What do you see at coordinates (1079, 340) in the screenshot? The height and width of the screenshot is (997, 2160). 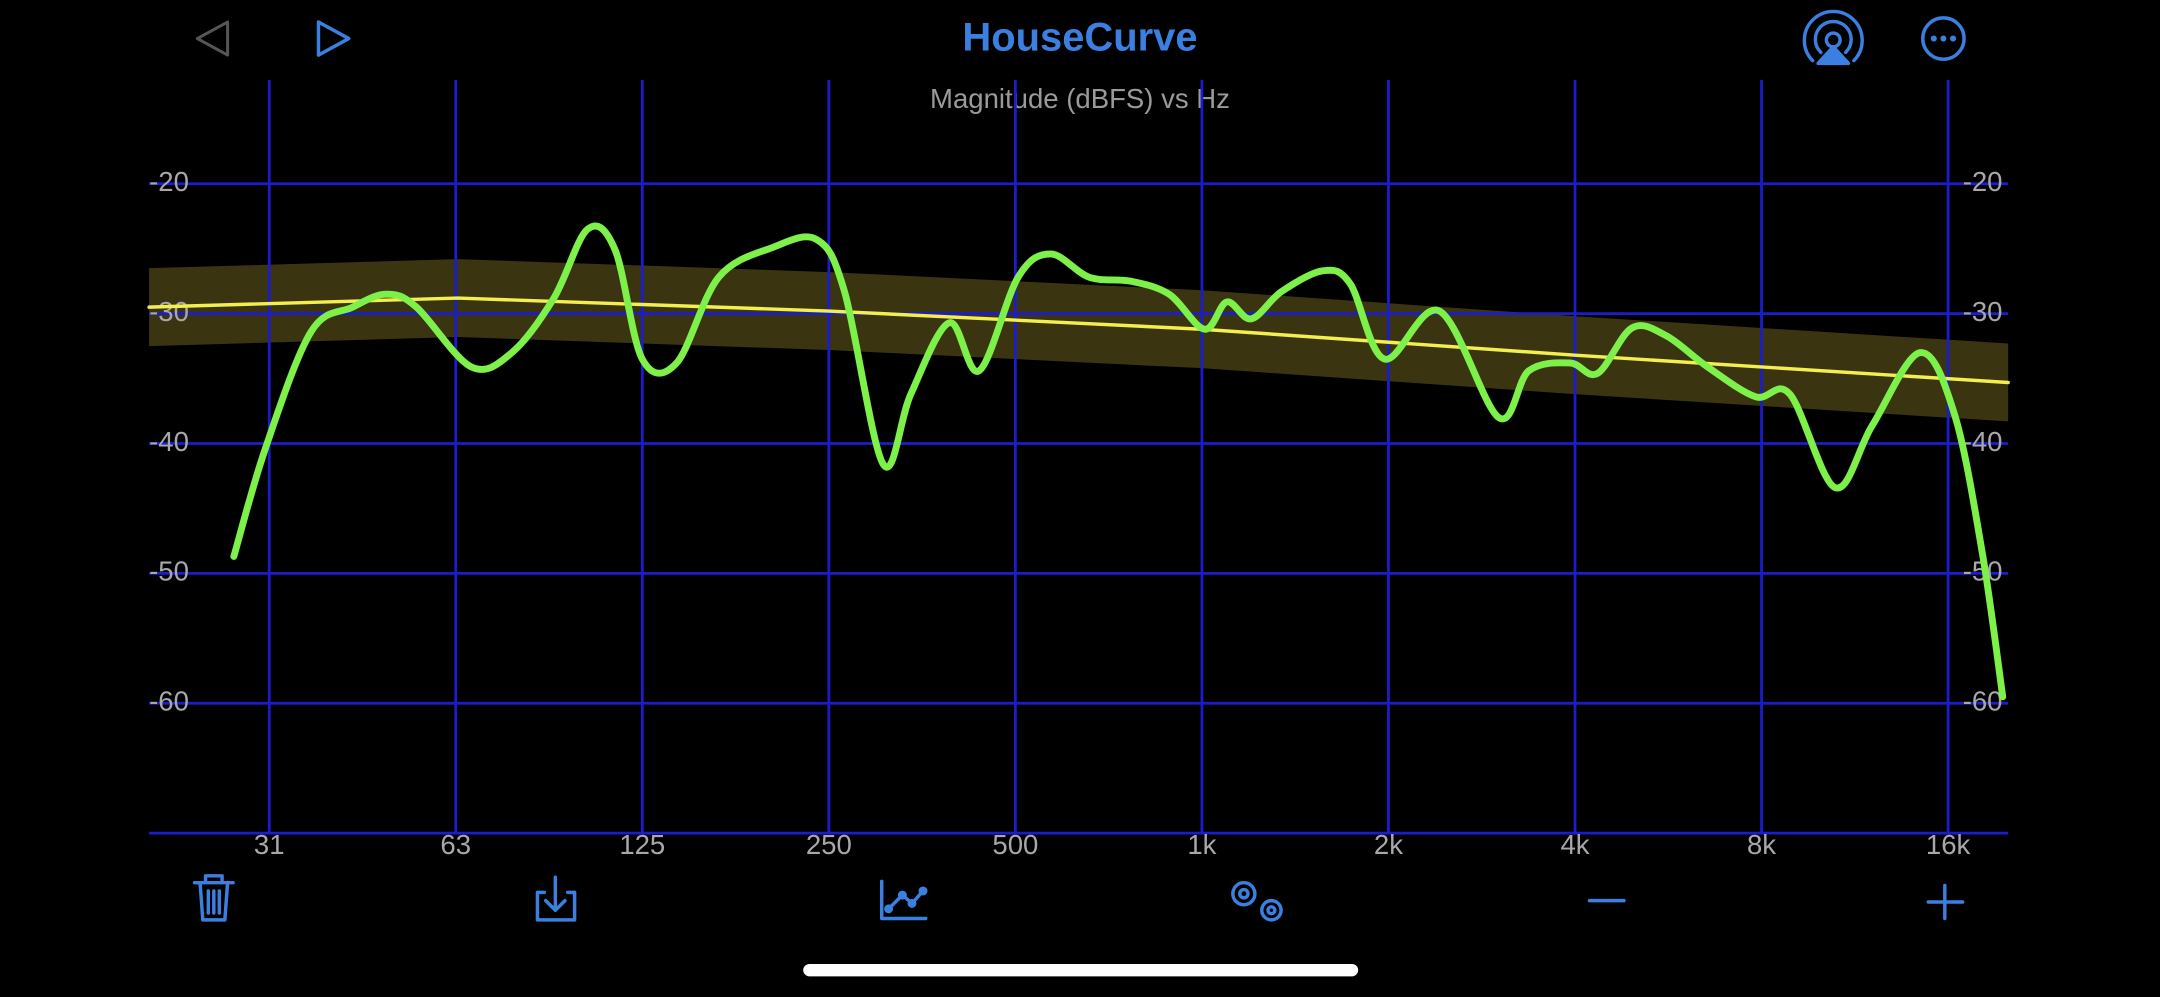 I see `tolerance-band` at bounding box center [1079, 340].